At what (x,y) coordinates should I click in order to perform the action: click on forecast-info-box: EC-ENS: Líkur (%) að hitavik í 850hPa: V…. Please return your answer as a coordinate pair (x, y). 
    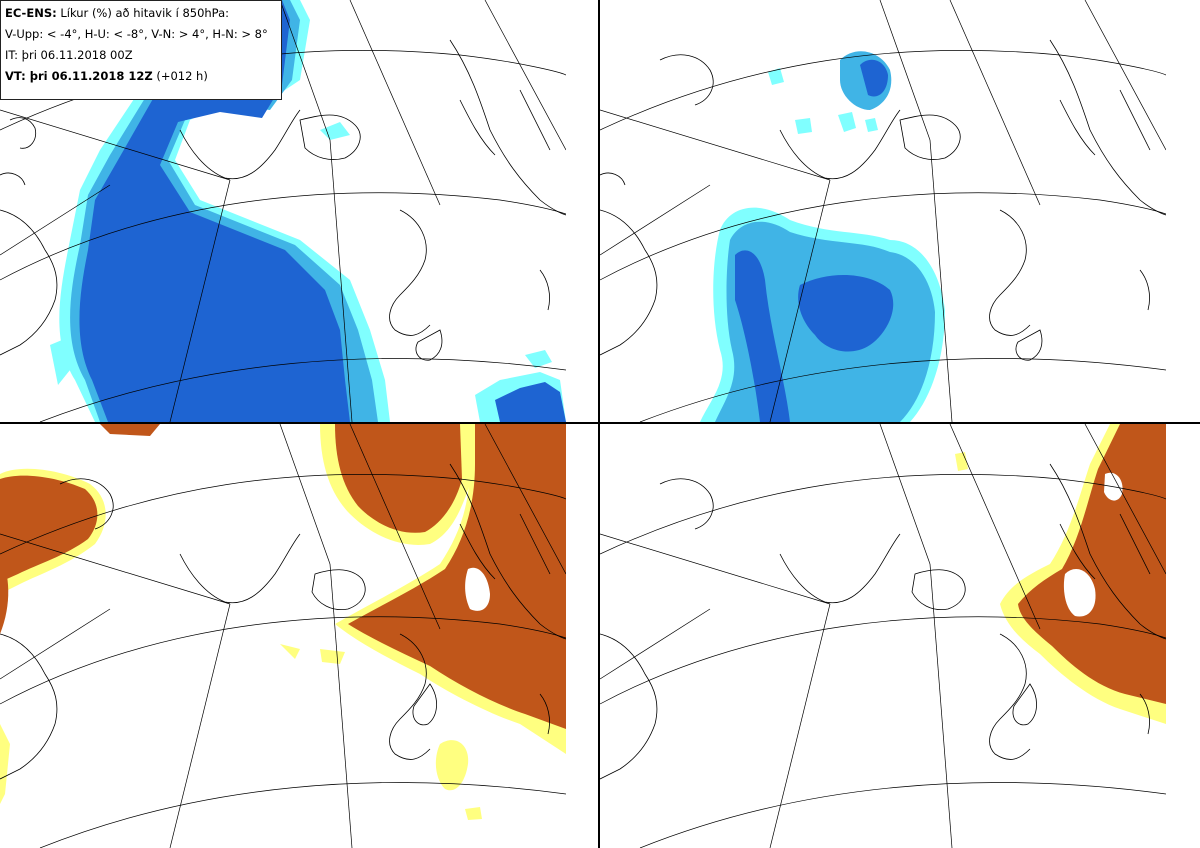
    Looking at the image, I should click on (141, 50).